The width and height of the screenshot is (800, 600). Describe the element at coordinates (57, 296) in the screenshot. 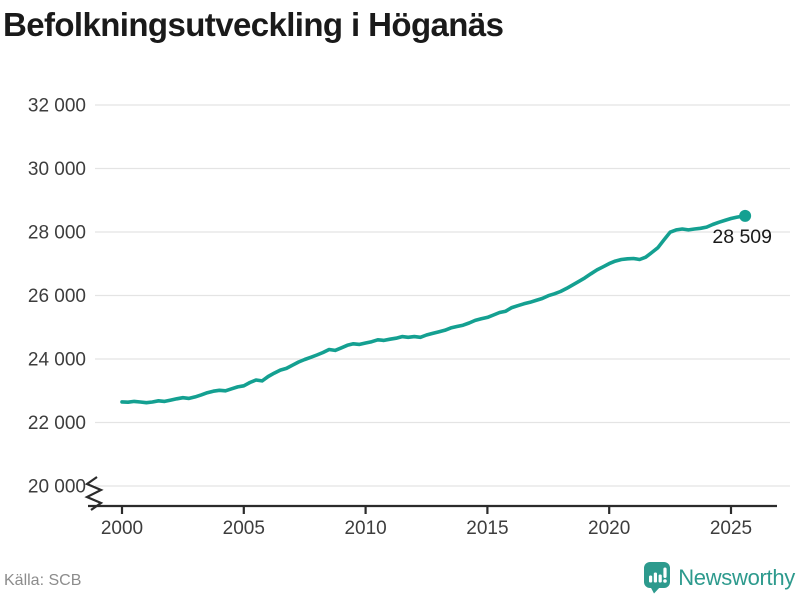

I see `y-tick-label: 26 000` at that location.